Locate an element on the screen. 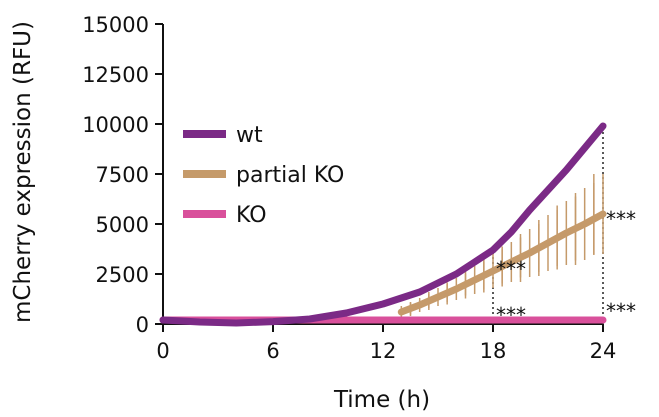 Image resolution: width=659 pixels, height=417 pixels. x-tick-label: 18 is located at coordinates (493, 351).